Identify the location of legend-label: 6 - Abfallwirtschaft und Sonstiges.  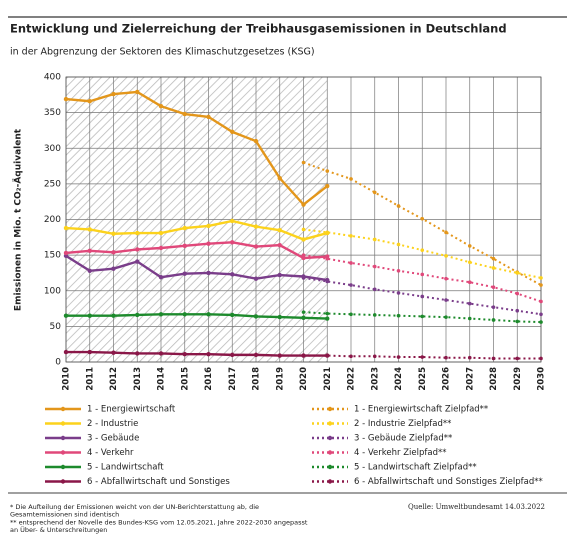
(158, 482).